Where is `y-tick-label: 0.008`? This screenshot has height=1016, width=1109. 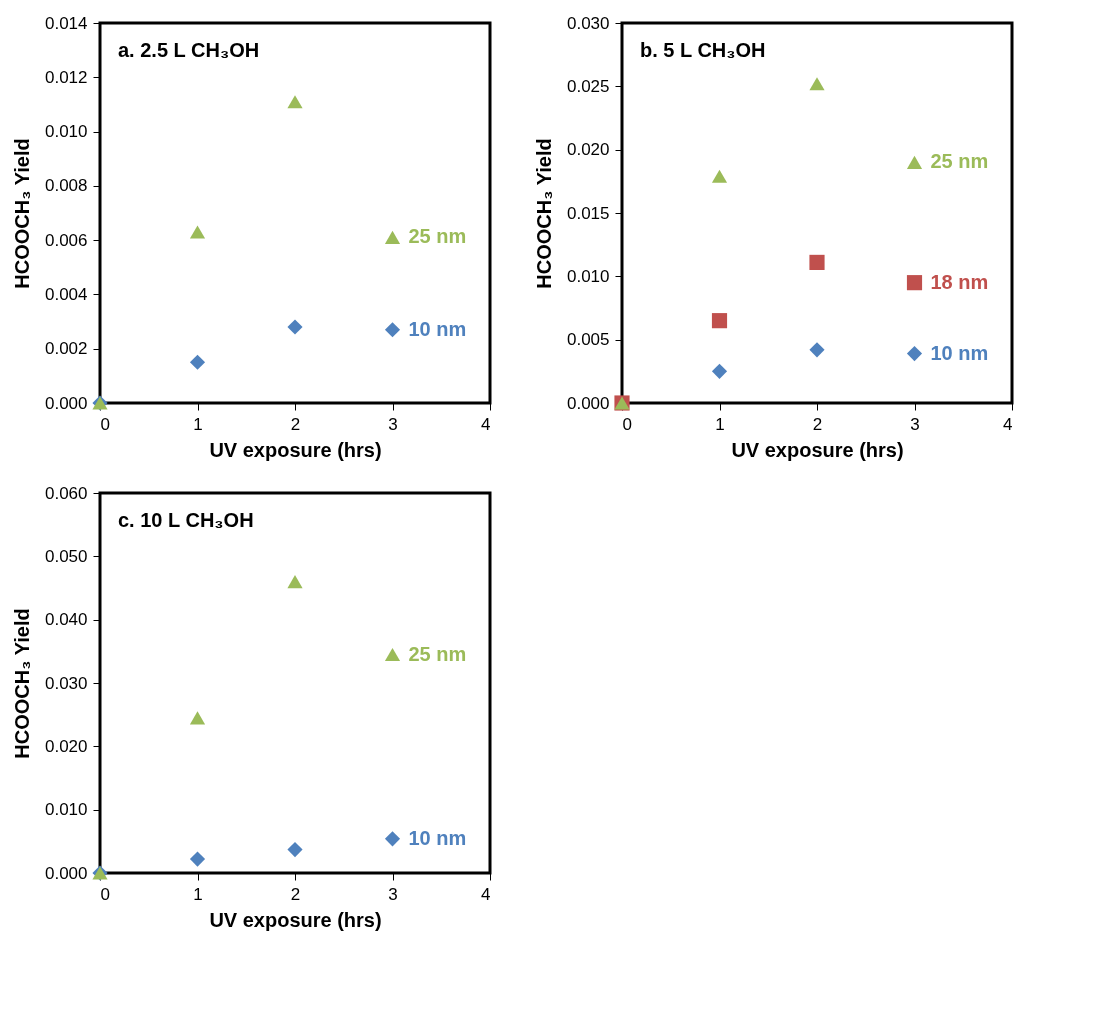
y-tick-label: 0.008 is located at coordinates (66, 186).